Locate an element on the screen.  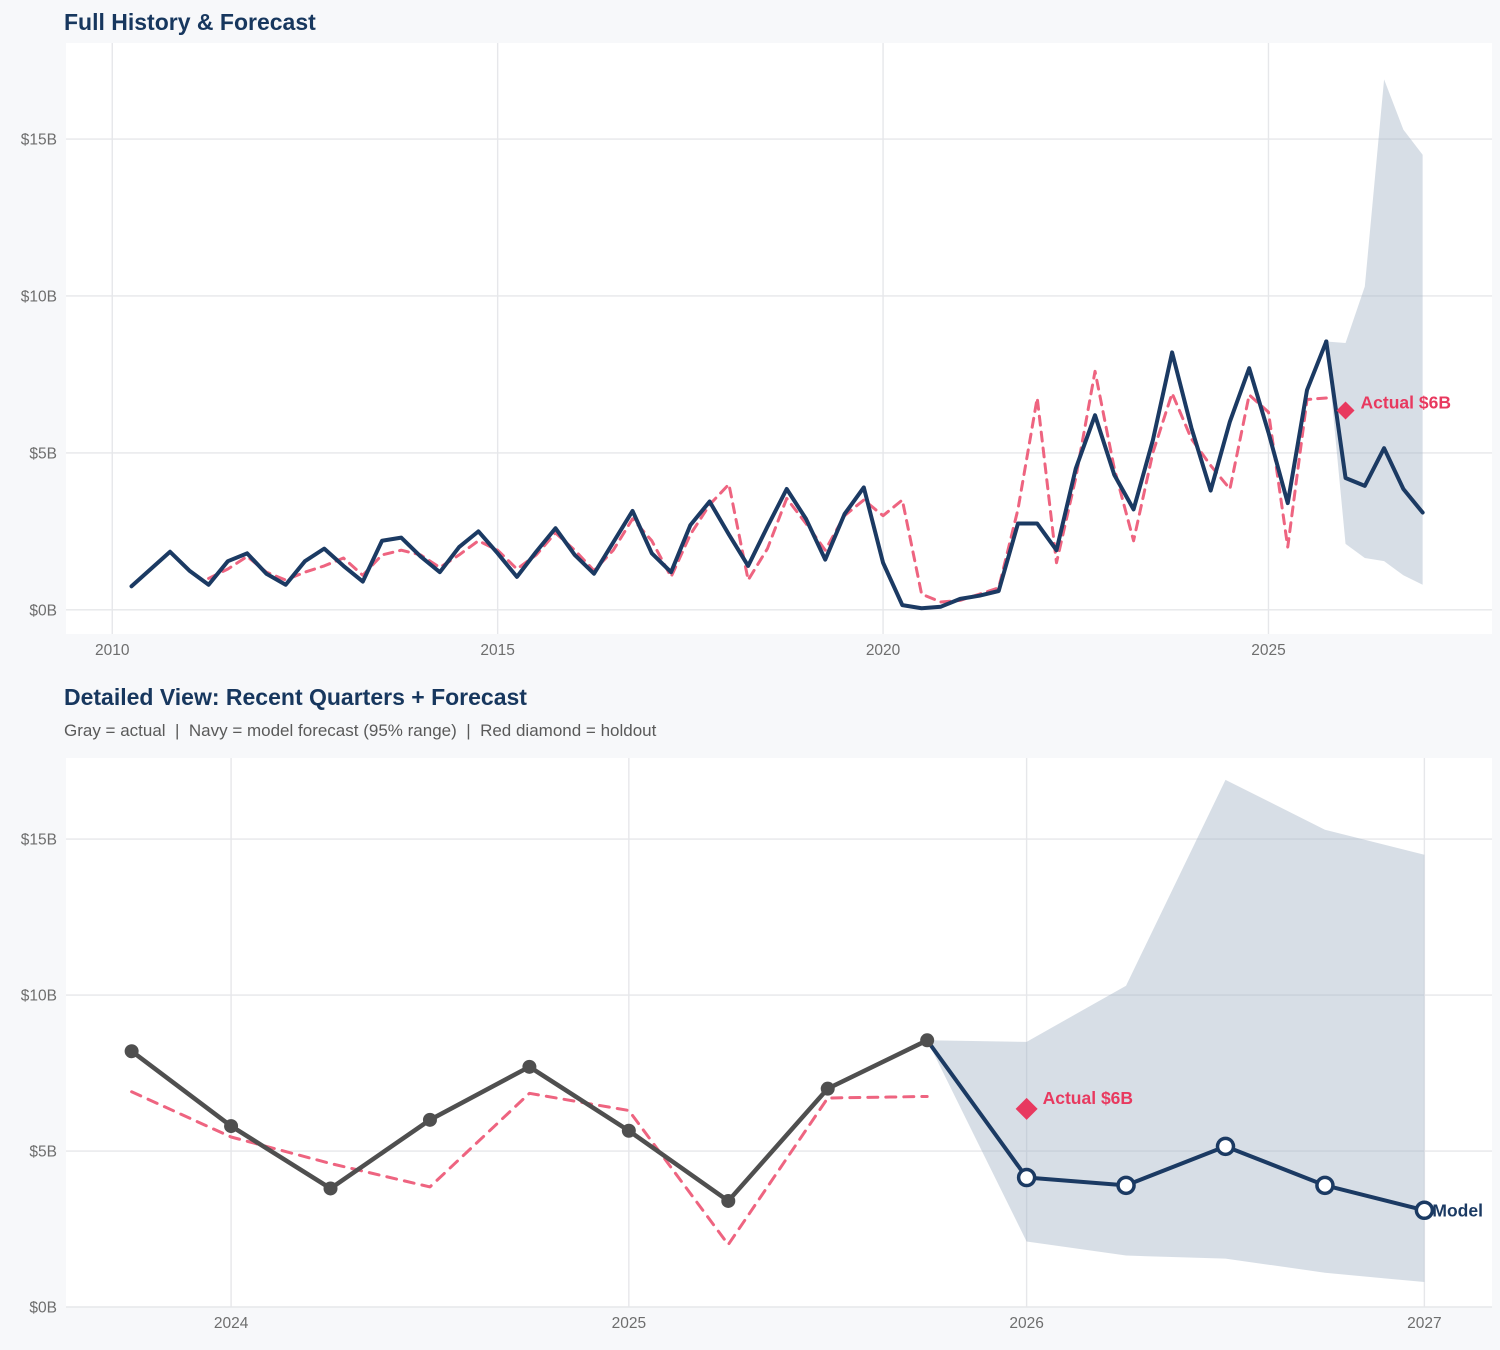
detailed-view-x-tick-label: 2025 is located at coordinates (629, 1323).